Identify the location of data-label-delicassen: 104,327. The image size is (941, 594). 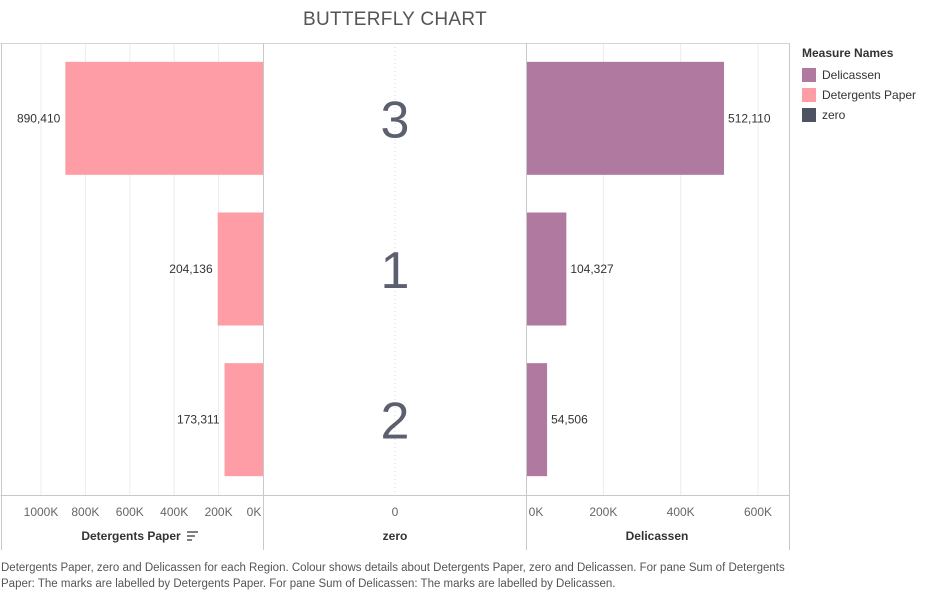
(592, 269).